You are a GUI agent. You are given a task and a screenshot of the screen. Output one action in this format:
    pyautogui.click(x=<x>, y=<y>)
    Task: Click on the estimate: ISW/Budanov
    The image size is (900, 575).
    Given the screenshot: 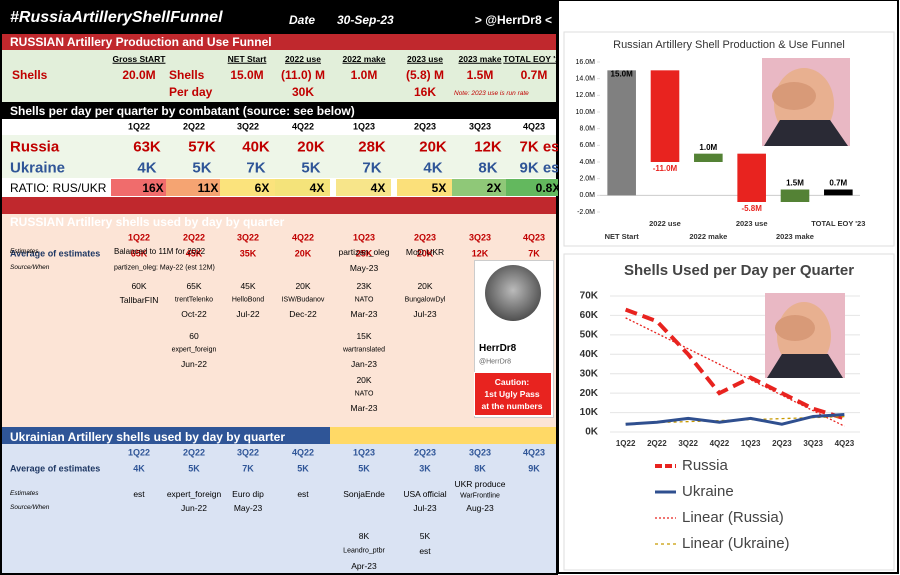 What is the action you would take?
    pyautogui.click(x=303, y=300)
    